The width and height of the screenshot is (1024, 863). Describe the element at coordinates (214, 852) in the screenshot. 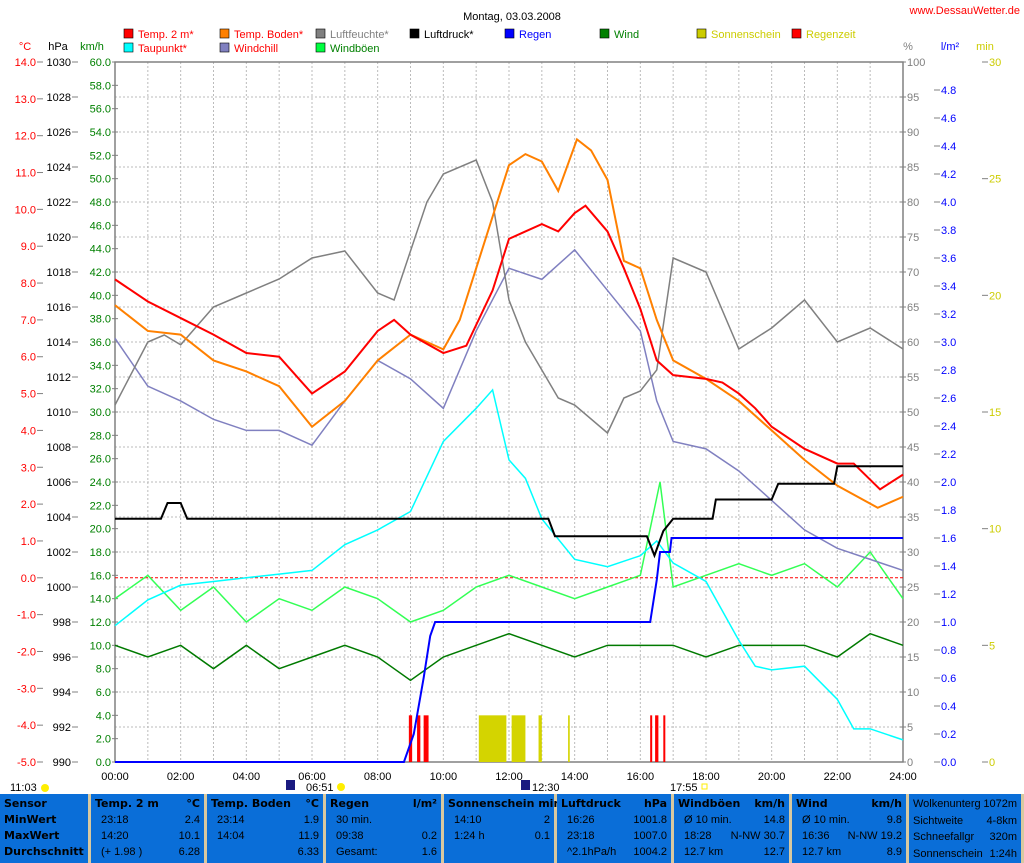

I see `boden-cell-label` at that location.